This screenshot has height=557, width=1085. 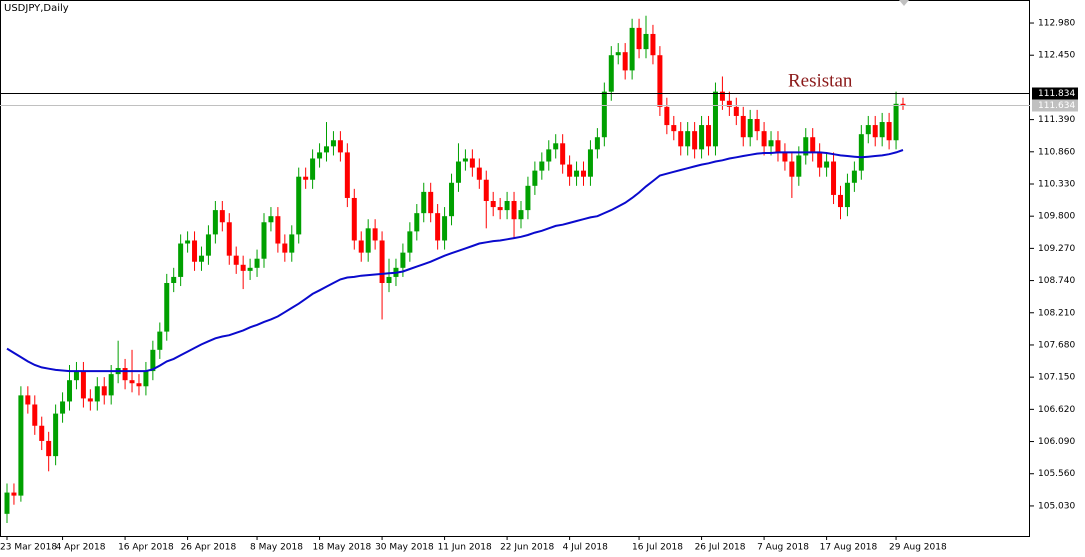 What do you see at coordinates (585, 548) in the screenshot?
I see `x-tick-label: 4 Jul 2018` at bounding box center [585, 548].